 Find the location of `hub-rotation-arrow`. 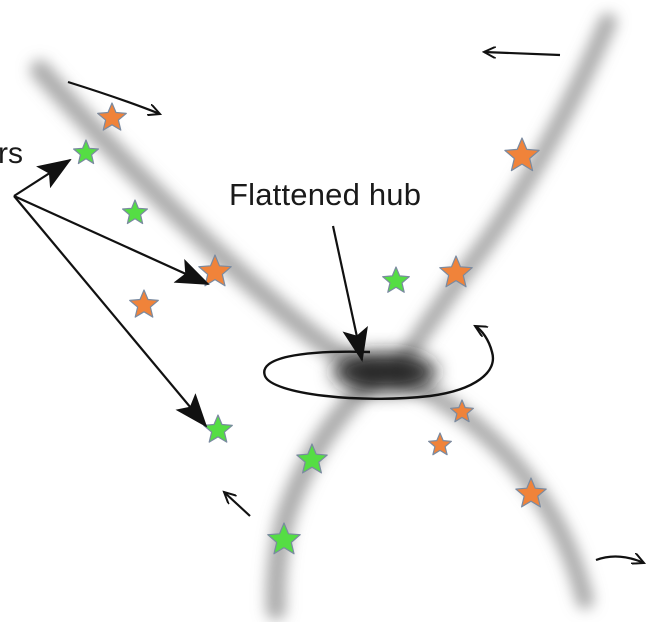

hub-rotation-arrow is located at coordinates (379, 363).